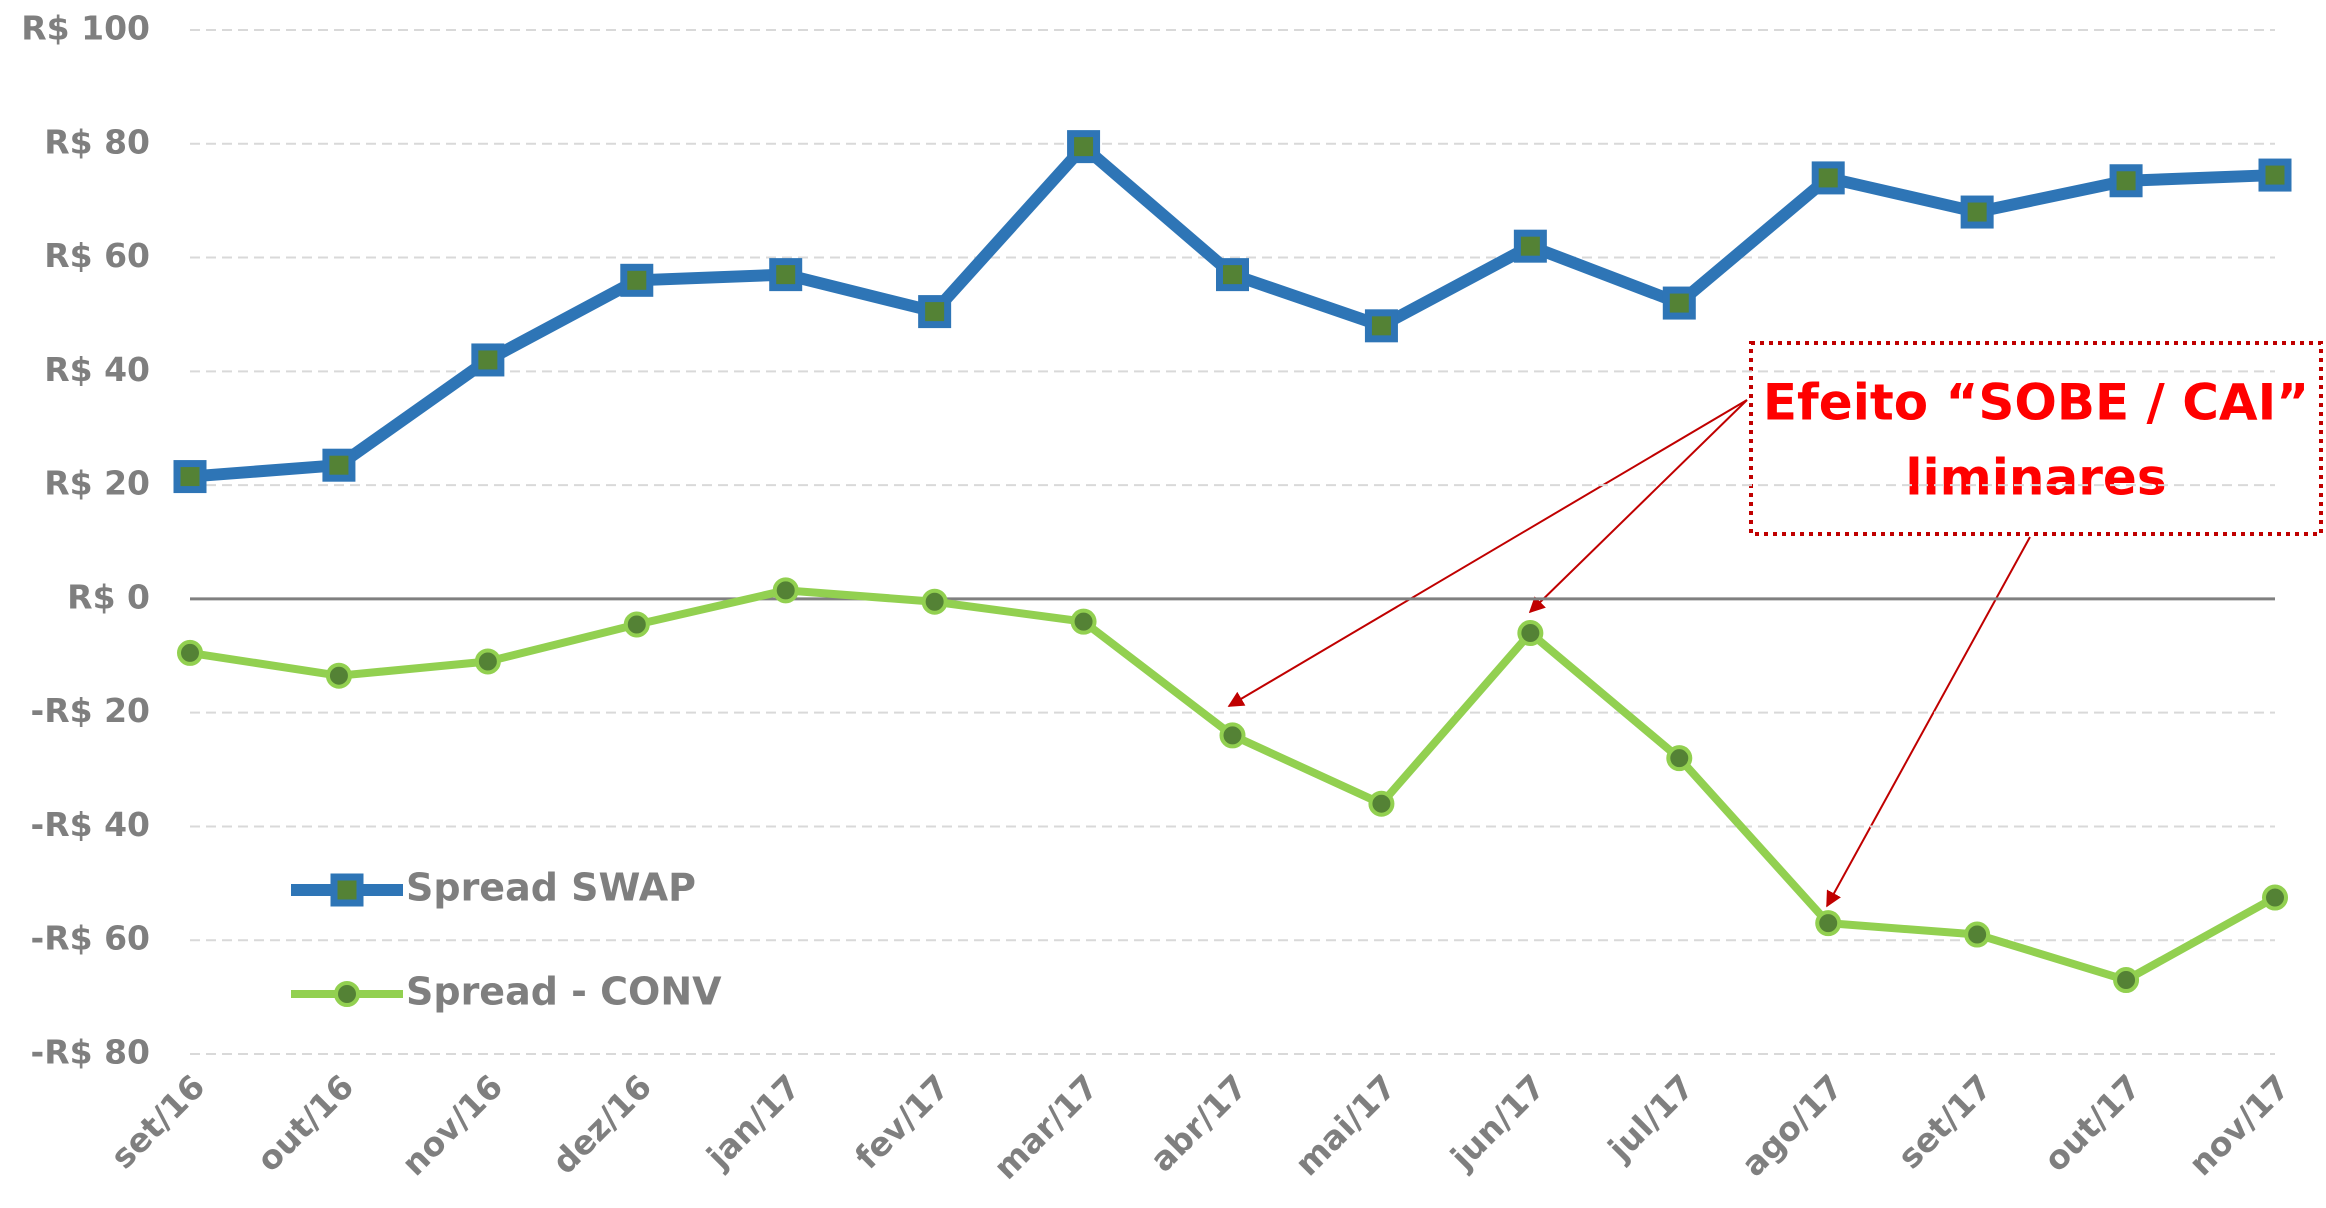  I want to click on y-tick-label: R$ 40, so click(97, 369).